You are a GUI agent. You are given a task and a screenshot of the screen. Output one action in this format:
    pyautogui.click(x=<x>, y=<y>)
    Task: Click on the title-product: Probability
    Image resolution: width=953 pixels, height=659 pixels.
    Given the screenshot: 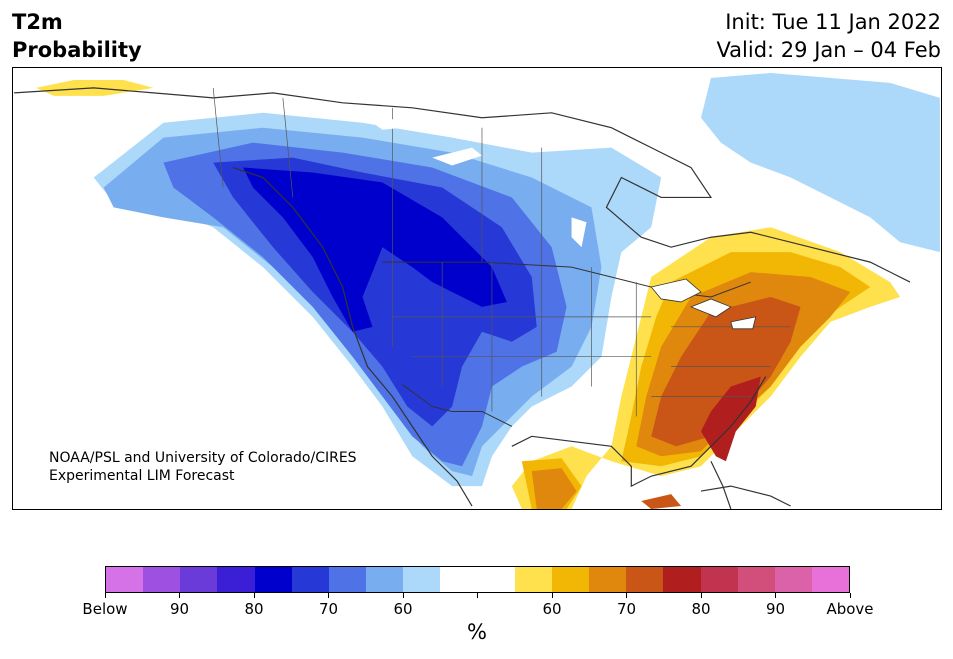 What is the action you would take?
    pyautogui.click(x=77, y=50)
    